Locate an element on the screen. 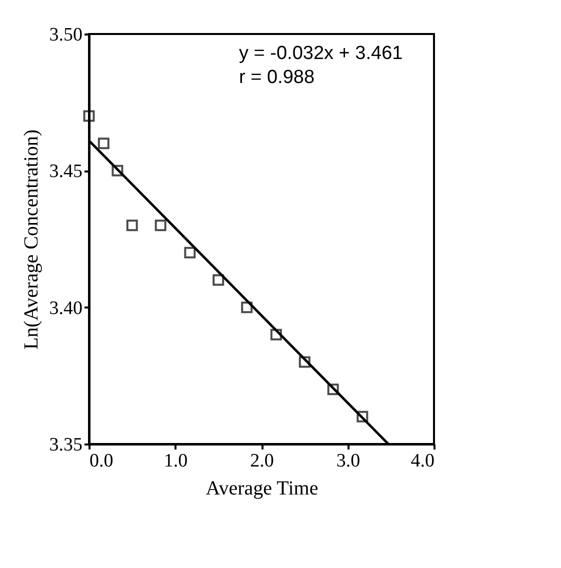 The width and height of the screenshot is (561, 568). x-tick-label: 2.0 is located at coordinates (262, 461).